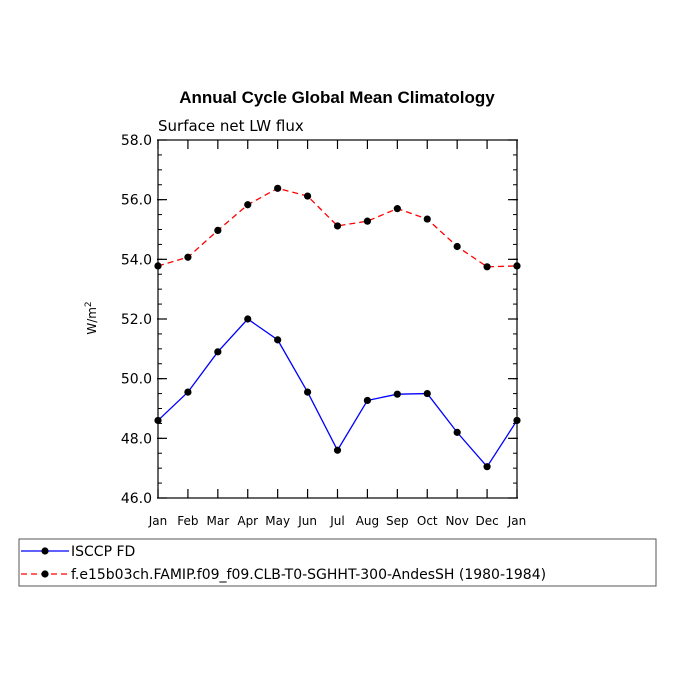 This screenshot has height=675, width=675. What do you see at coordinates (218, 521) in the screenshot?
I see `x-tick-label: Mar` at bounding box center [218, 521].